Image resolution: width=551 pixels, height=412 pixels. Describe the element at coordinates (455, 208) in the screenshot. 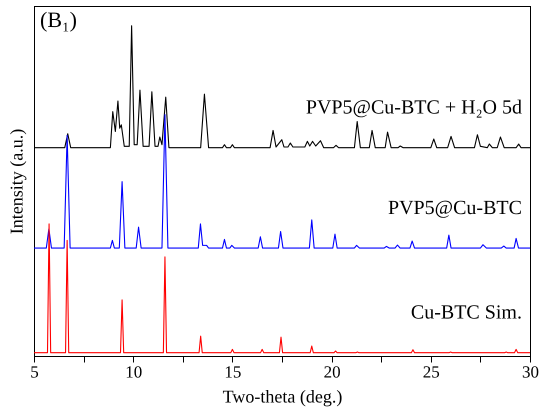

I see `series-label: PVP5@Cu-BTC` at that location.